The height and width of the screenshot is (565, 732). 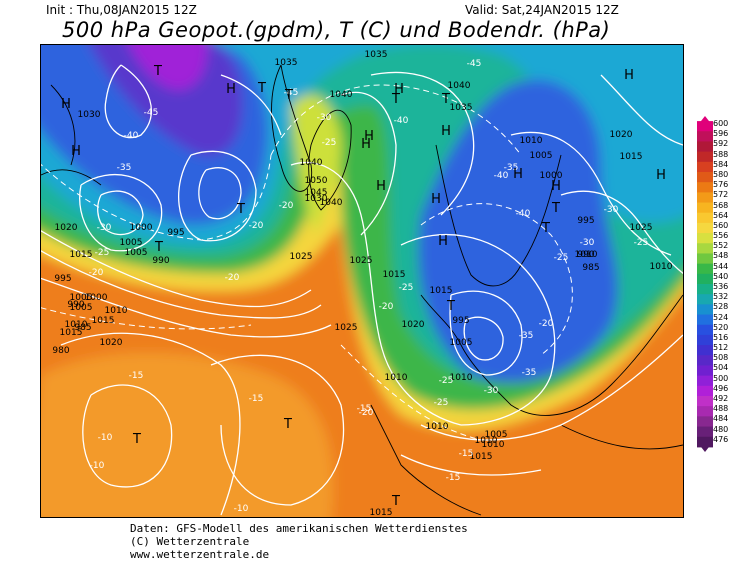 I want to click on scale-label: 520, so click(x=721, y=327).